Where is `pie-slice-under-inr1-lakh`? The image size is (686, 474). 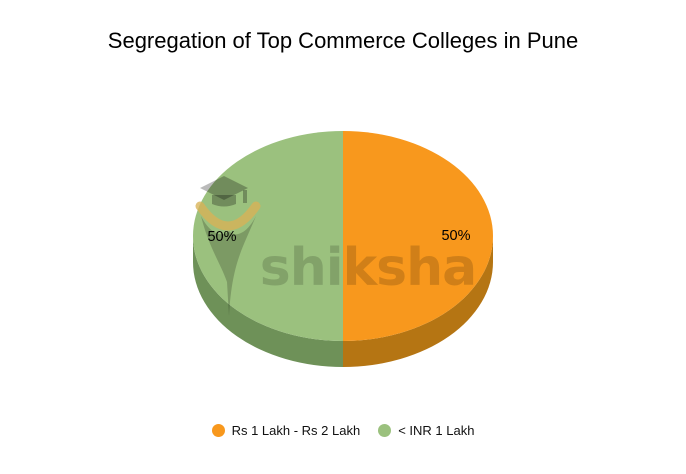 pie-slice-under-inr1-lakh is located at coordinates (268, 236).